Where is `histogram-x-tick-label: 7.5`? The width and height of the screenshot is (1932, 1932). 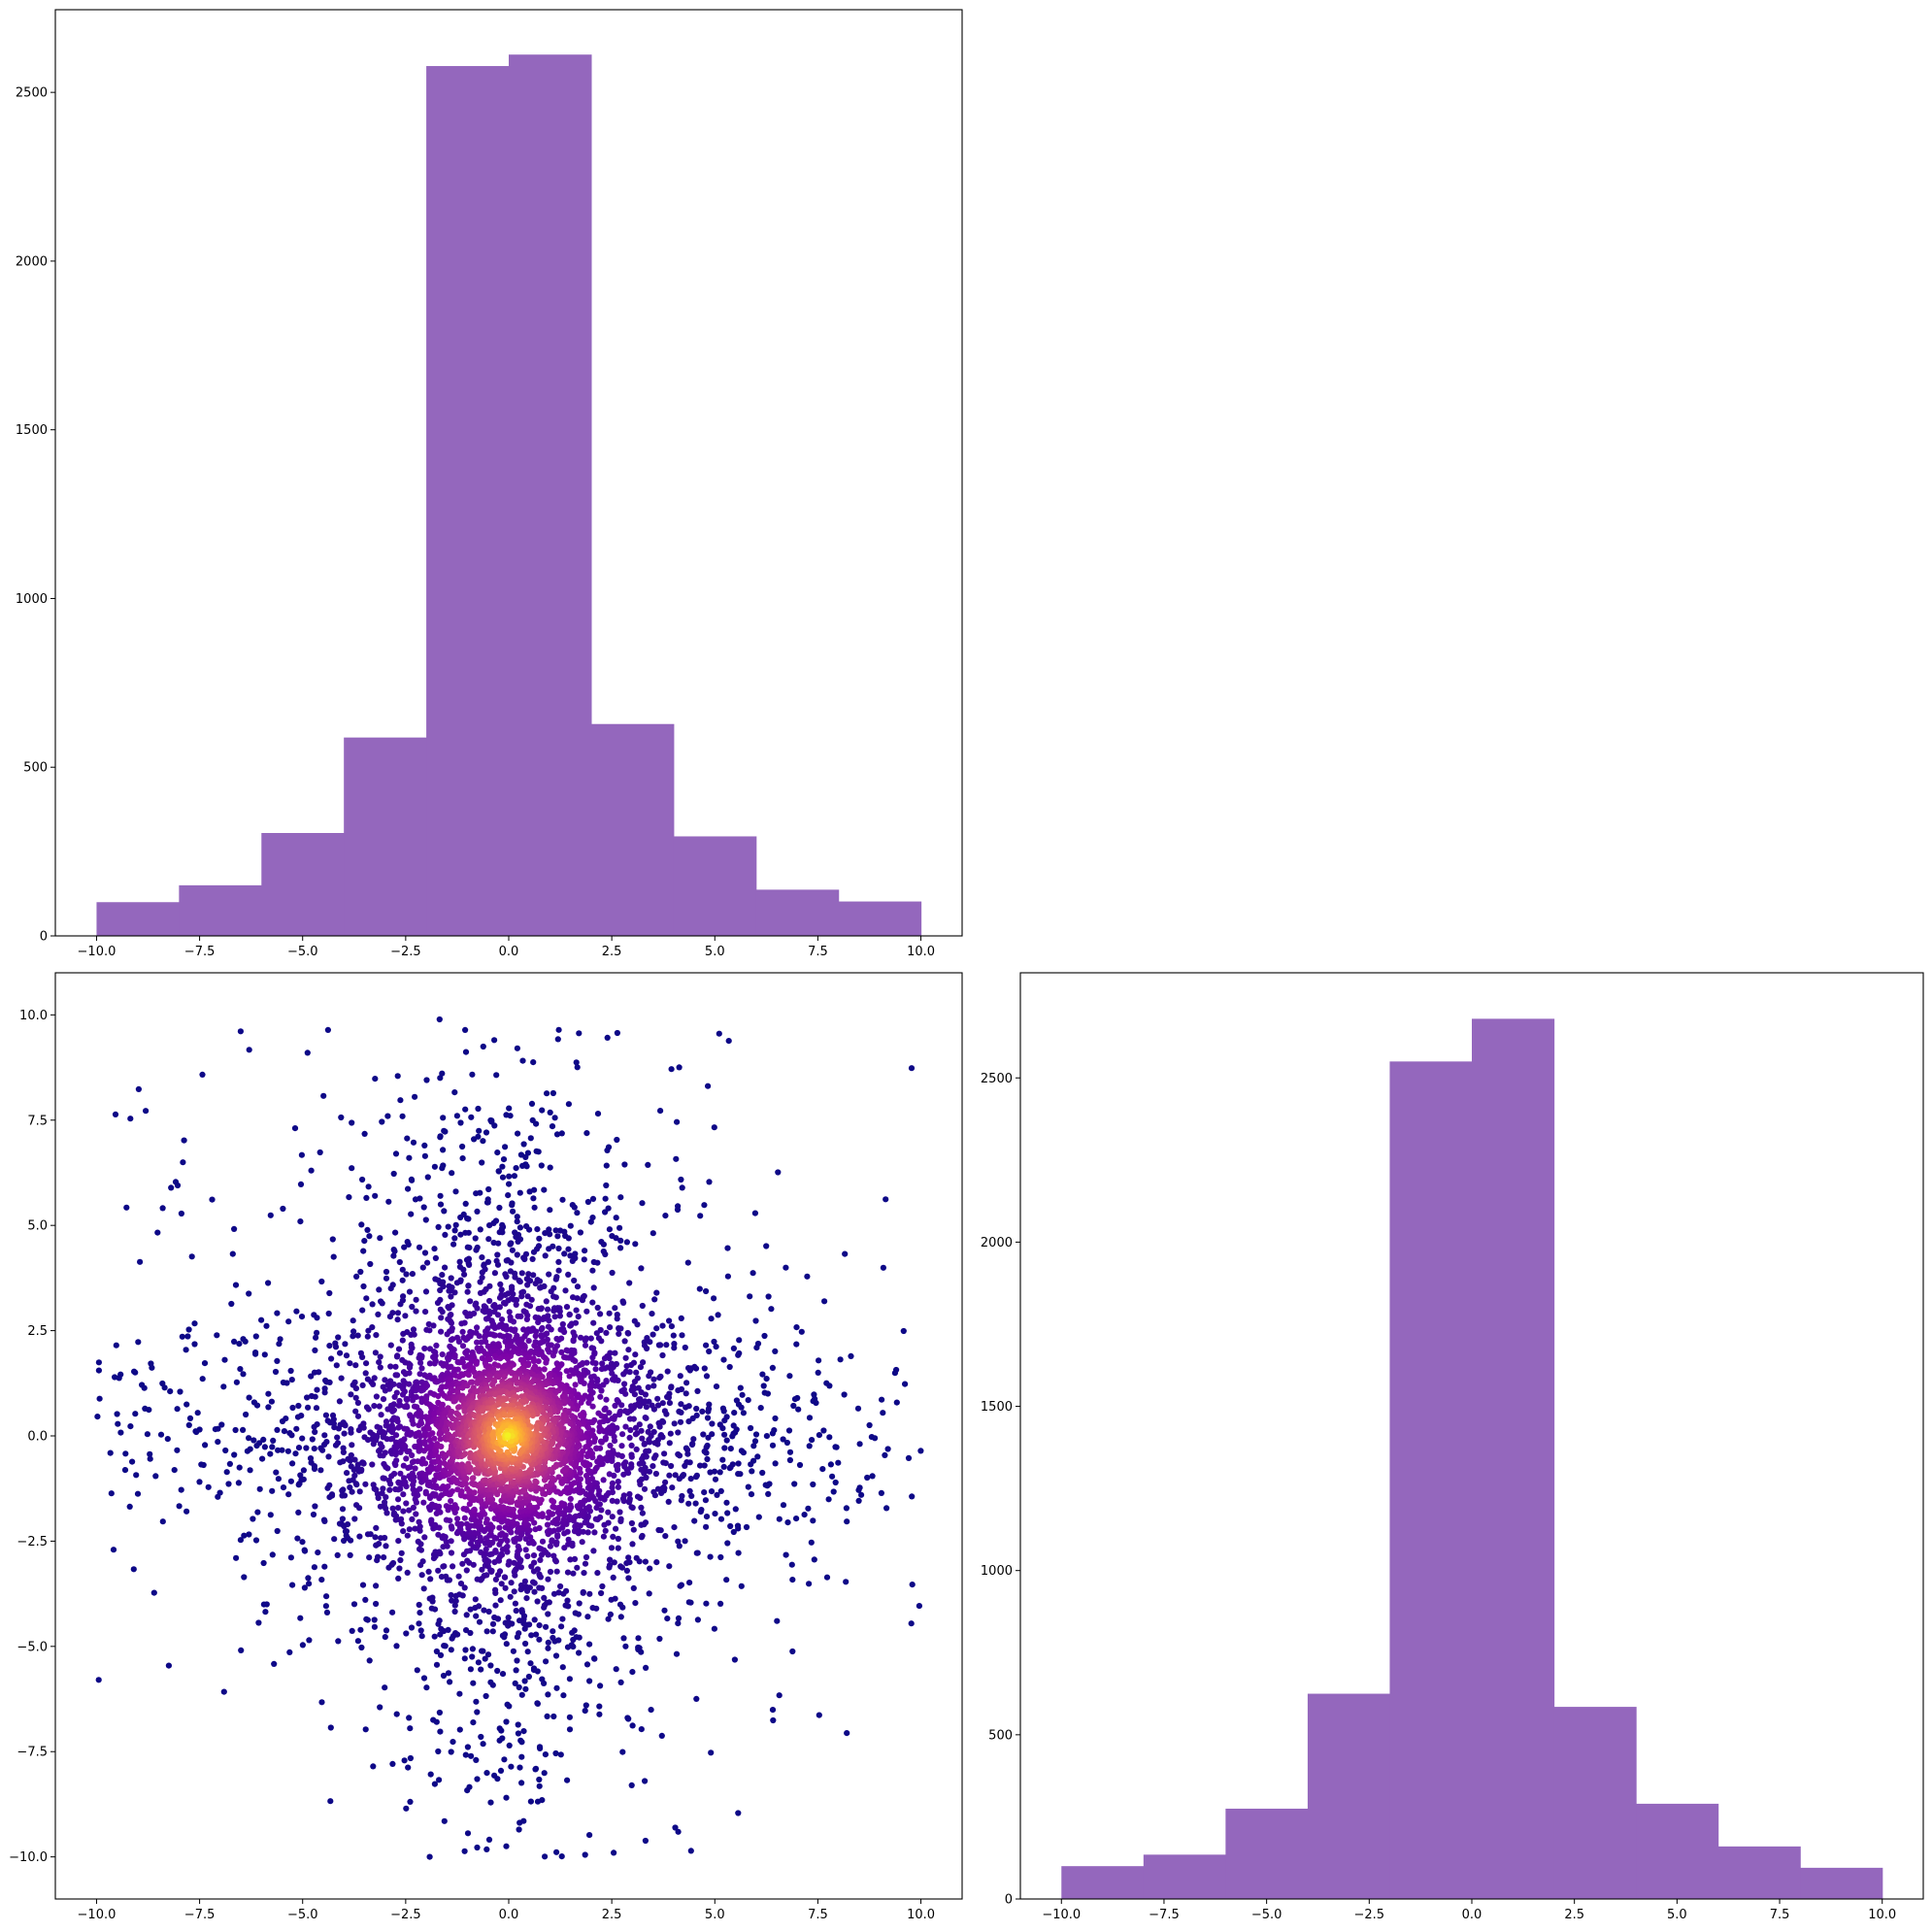
histogram-x-tick-label: 7.5 is located at coordinates (818, 952).